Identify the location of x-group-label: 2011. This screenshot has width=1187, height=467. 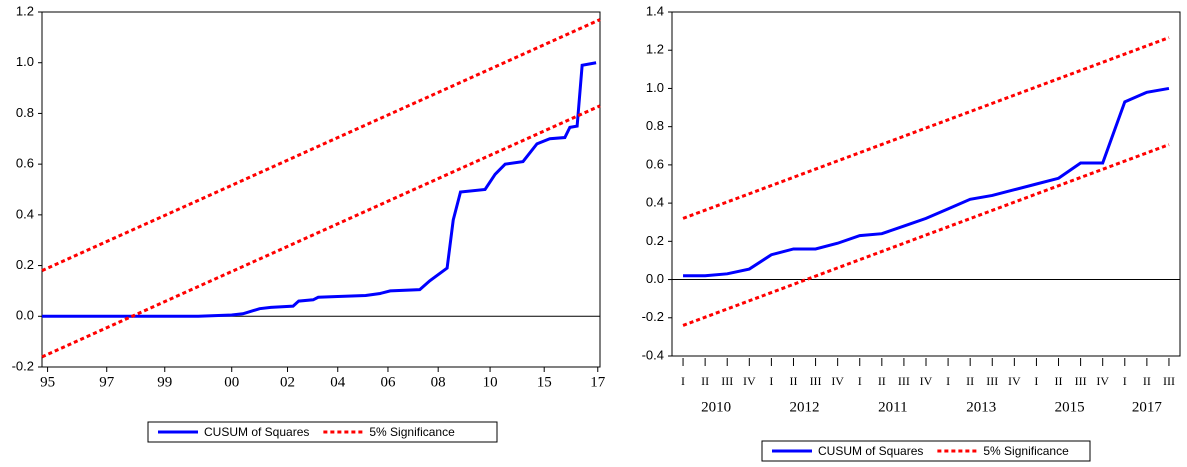
(892, 407).